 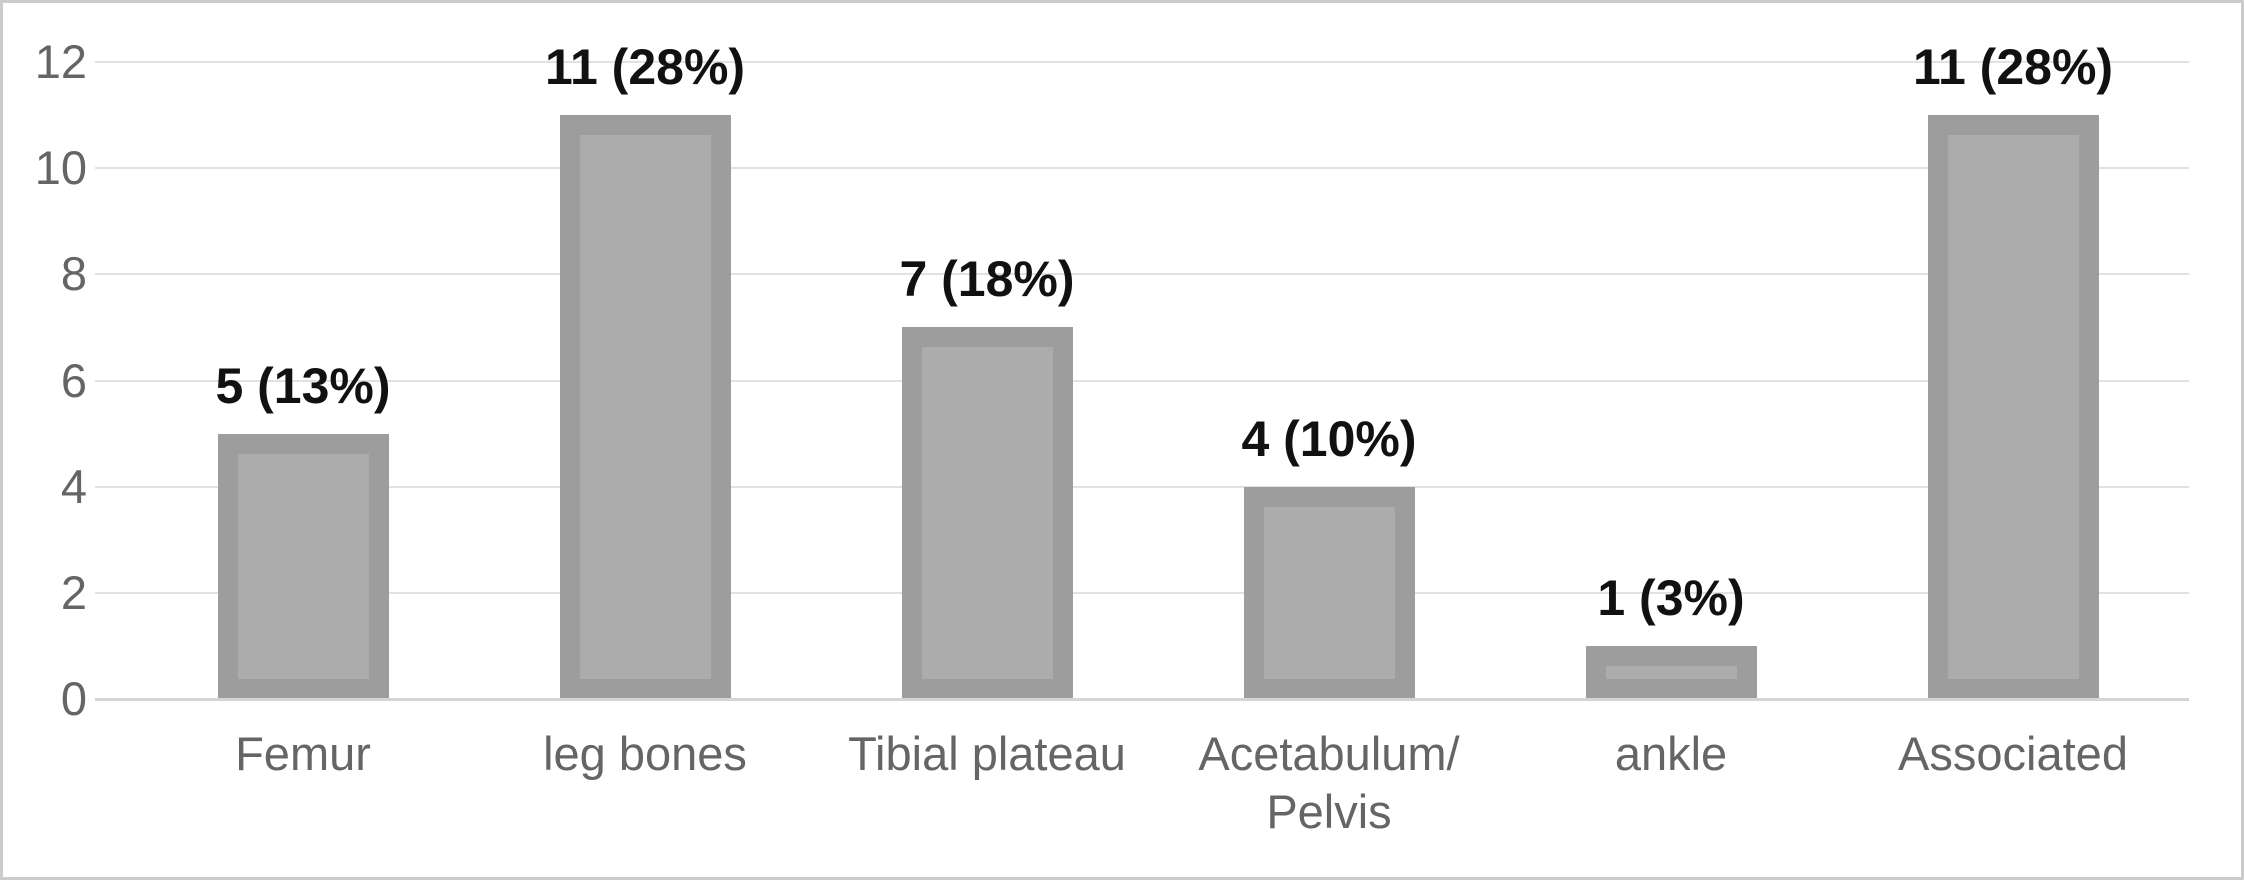 What do you see at coordinates (1671, 753) in the screenshot?
I see `x-axis-category-label: ankle` at bounding box center [1671, 753].